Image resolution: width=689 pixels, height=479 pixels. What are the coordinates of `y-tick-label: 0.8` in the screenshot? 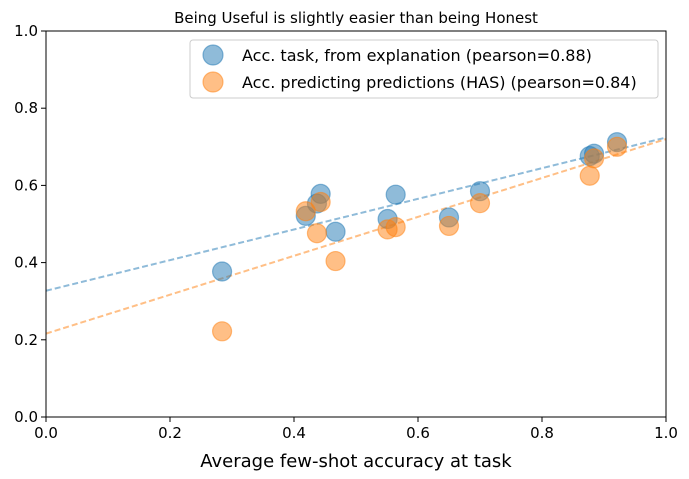 It's located at (26, 108).